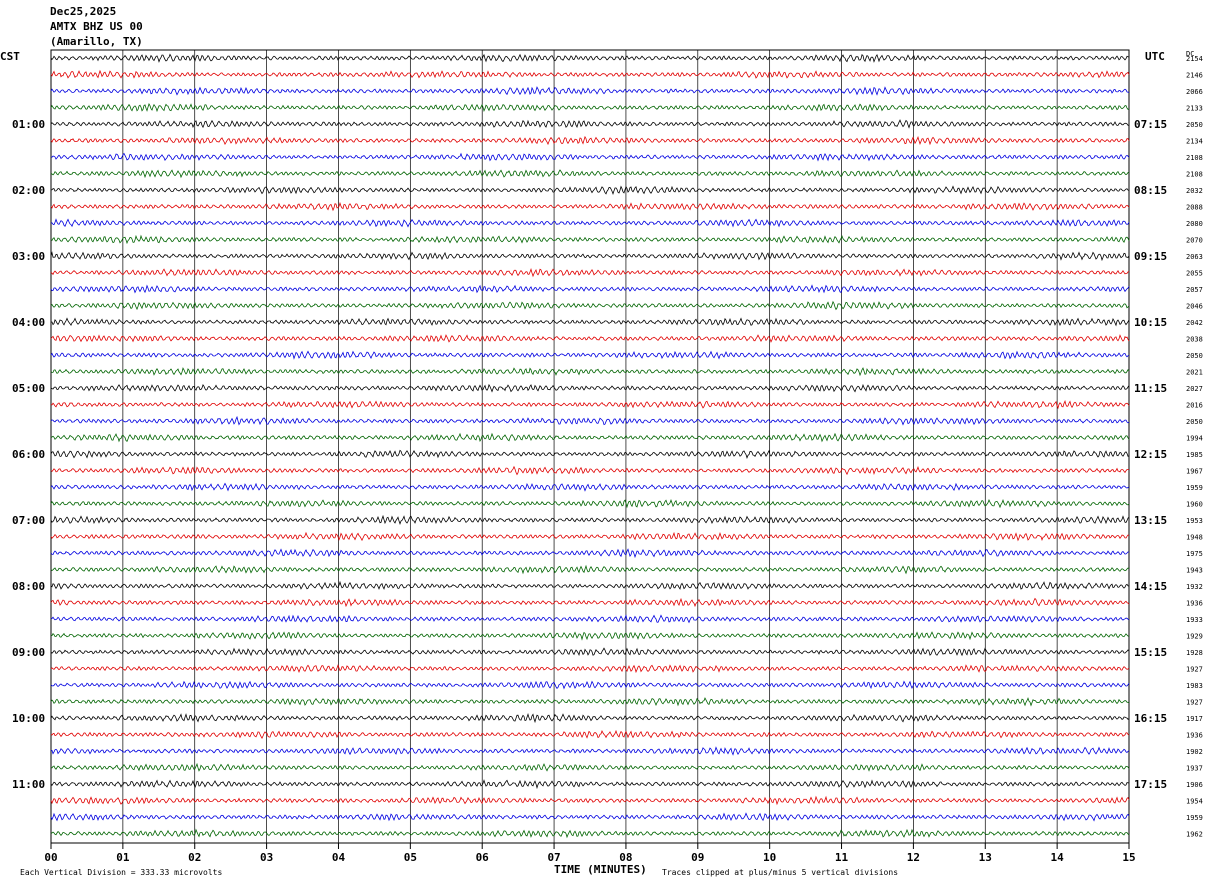 This screenshot has height=886, width=1210. Describe the element at coordinates (697, 857) in the screenshot. I see `x-tick-label: 09` at that location.